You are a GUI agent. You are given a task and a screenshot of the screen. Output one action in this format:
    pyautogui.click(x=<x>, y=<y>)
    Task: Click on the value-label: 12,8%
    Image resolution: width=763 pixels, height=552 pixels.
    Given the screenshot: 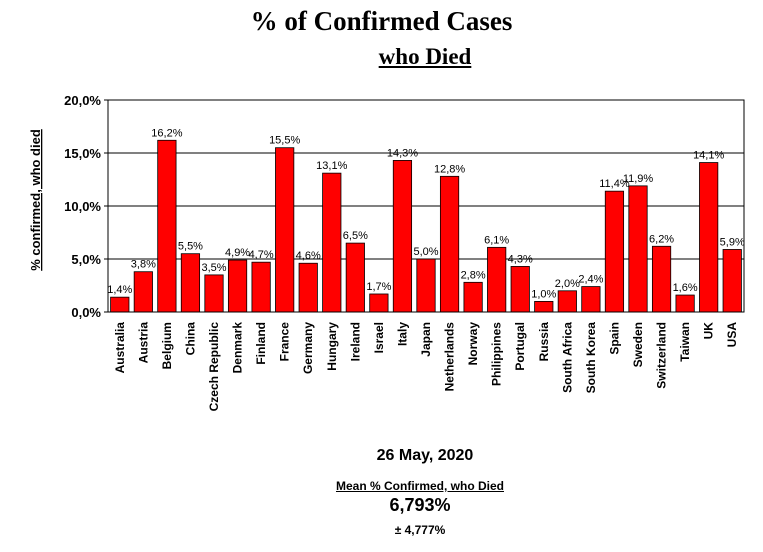 What is the action you would take?
    pyautogui.click(x=449, y=169)
    